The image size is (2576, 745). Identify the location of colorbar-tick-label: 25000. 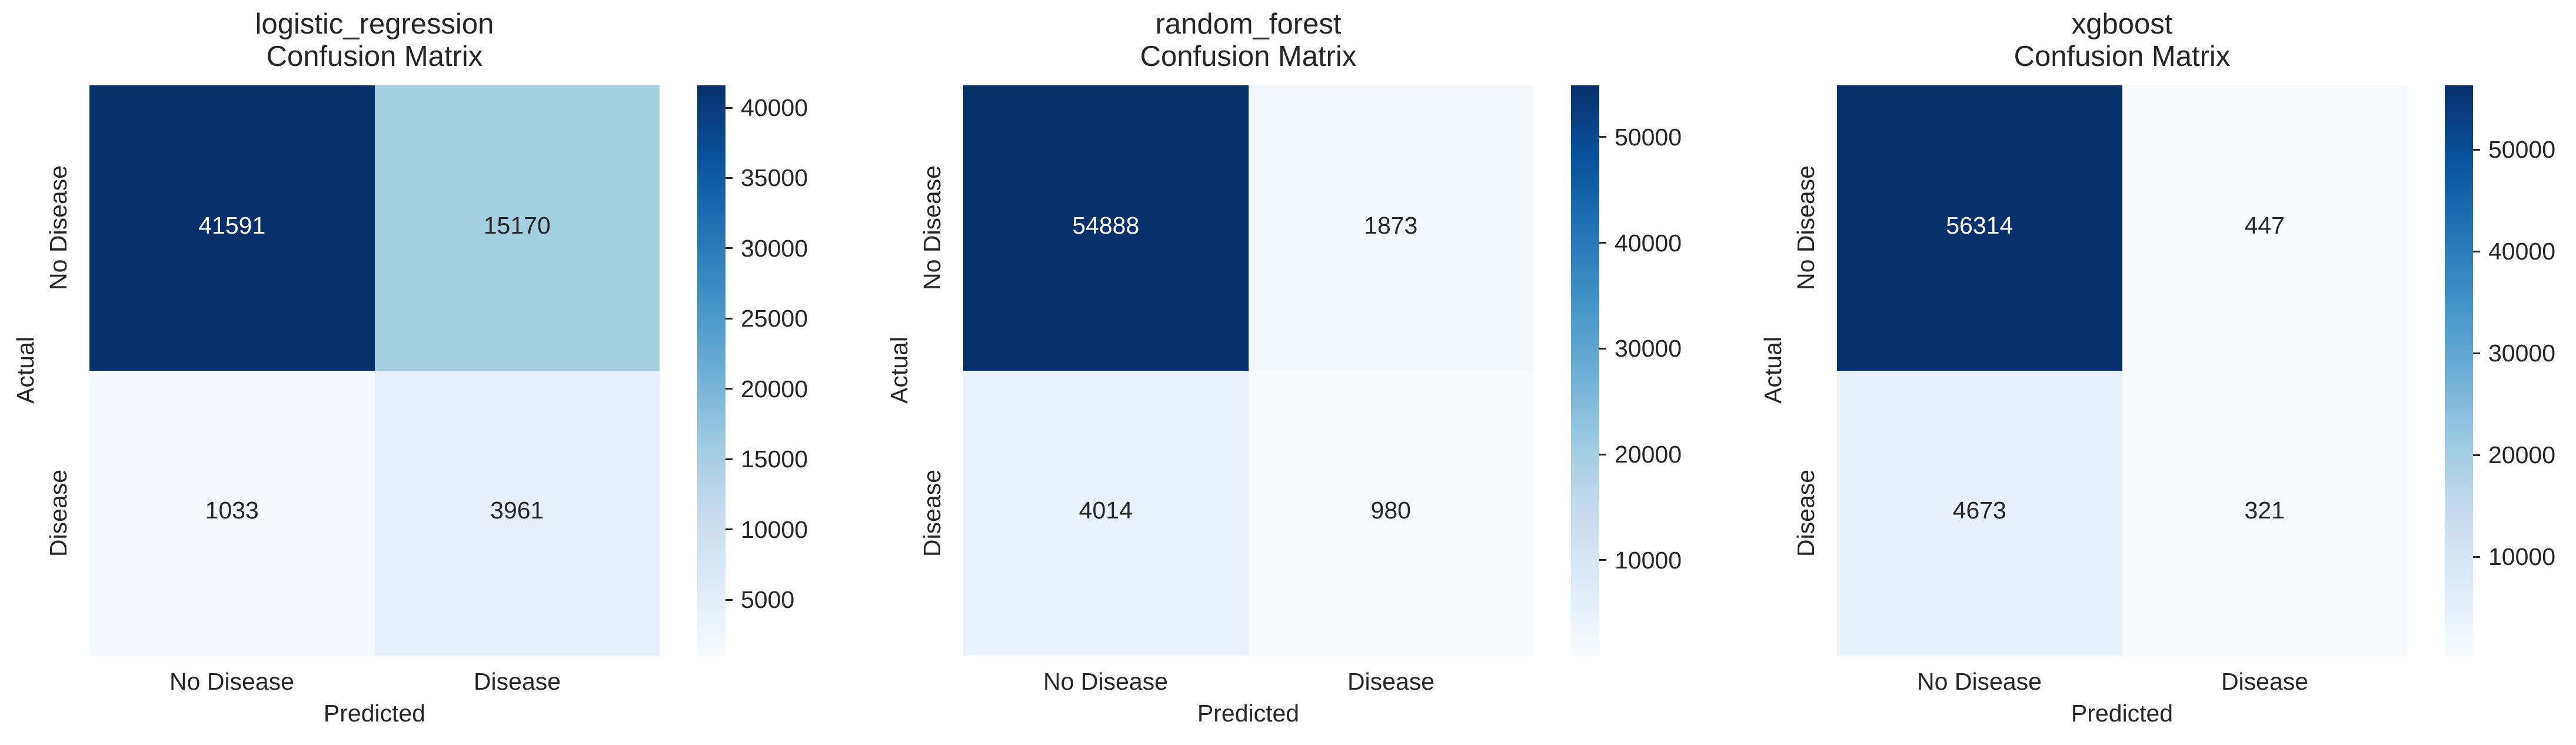
(774, 318).